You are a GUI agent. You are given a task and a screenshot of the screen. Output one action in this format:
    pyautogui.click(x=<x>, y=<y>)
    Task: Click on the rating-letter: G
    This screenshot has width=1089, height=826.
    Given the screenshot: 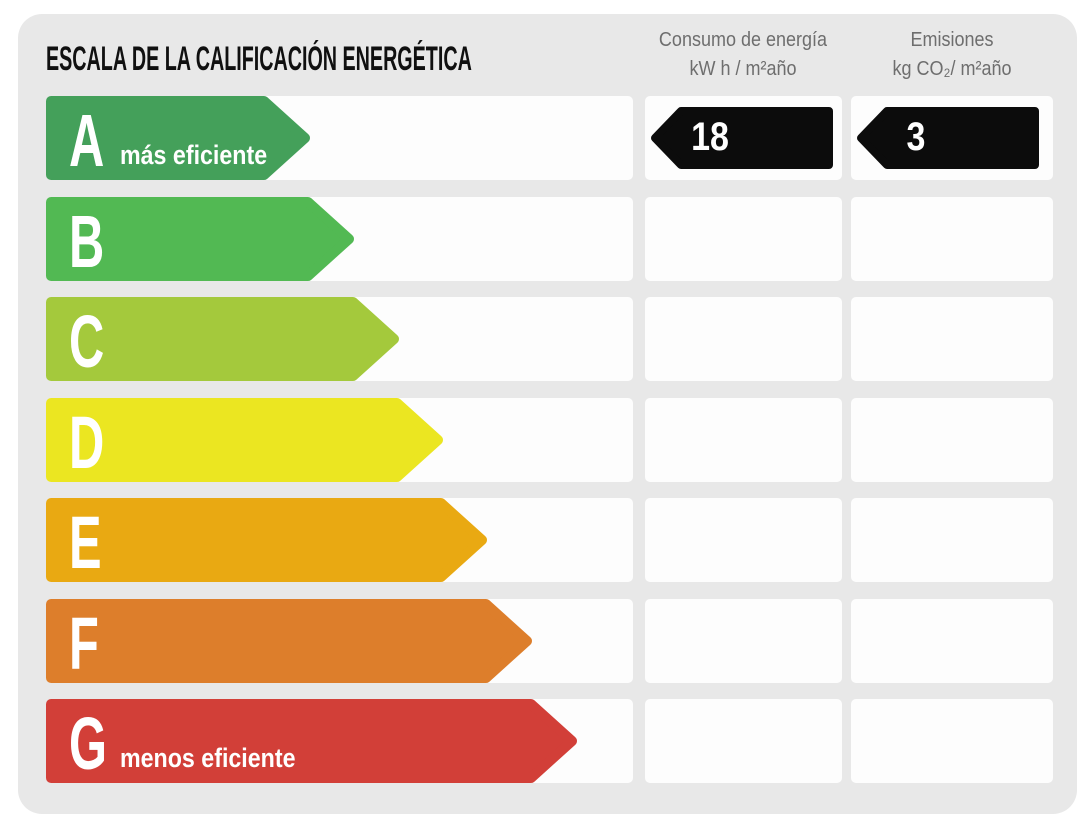 What is the action you would take?
    pyautogui.click(x=88, y=743)
    